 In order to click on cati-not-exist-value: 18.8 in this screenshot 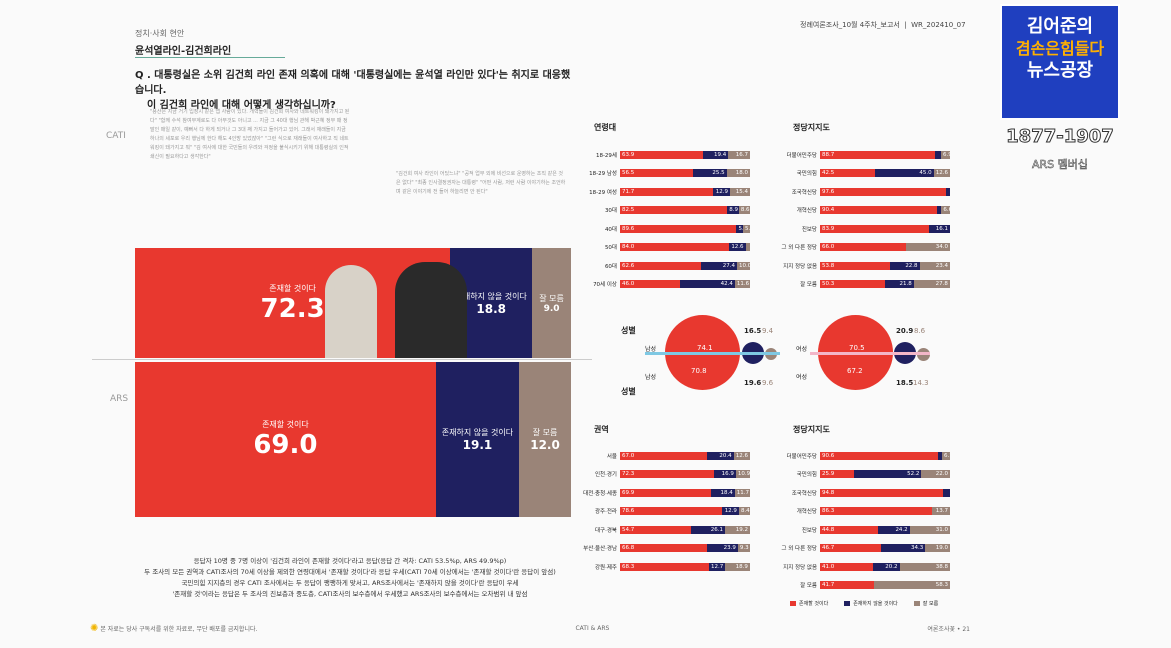, I will do `click(491, 308)`.